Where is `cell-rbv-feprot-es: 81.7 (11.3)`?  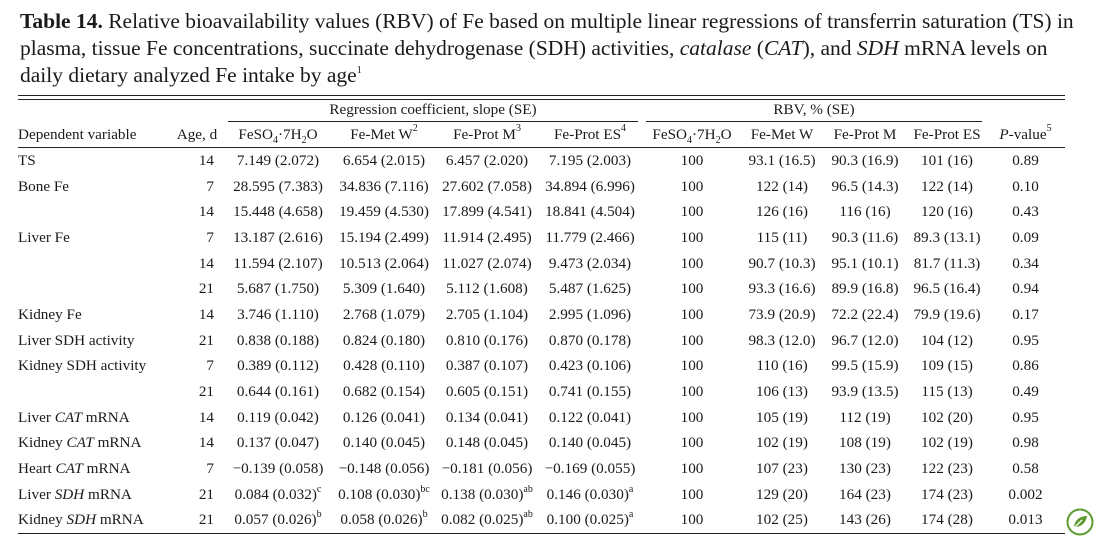 cell-rbv-feprot-es: 81.7 (11.3) is located at coordinates (947, 263).